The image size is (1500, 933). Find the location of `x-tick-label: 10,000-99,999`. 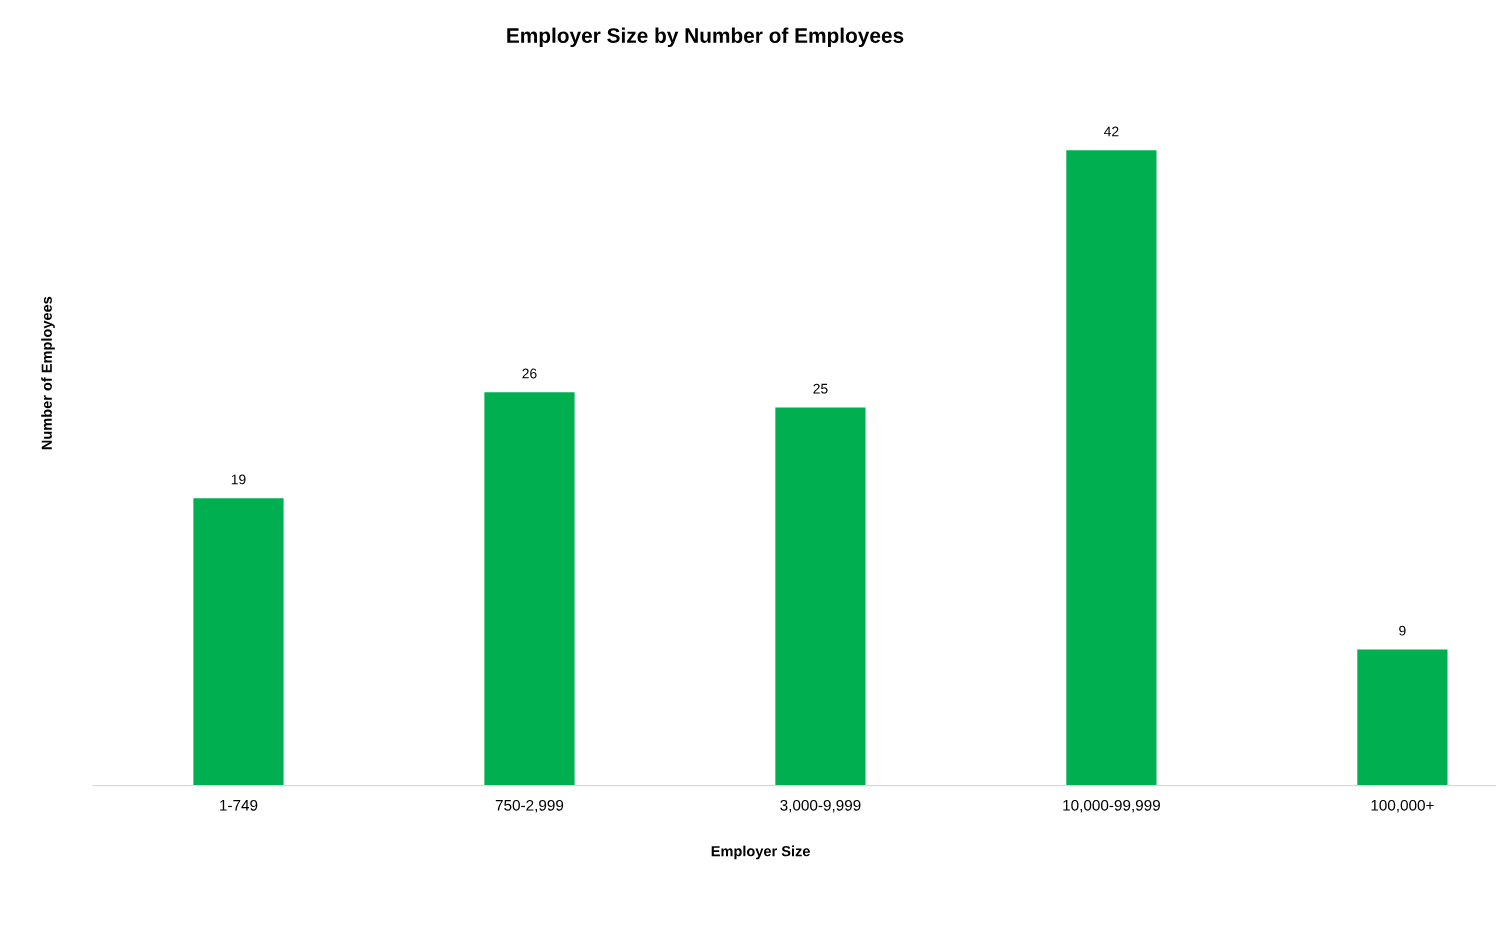

x-tick-label: 10,000-99,999 is located at coordinates (1111, 806).